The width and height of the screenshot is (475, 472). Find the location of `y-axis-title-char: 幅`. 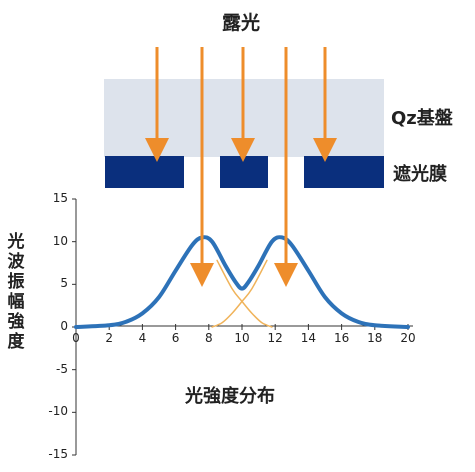

y-axis-title-char: 幅 is located at coordinates (16, 302).